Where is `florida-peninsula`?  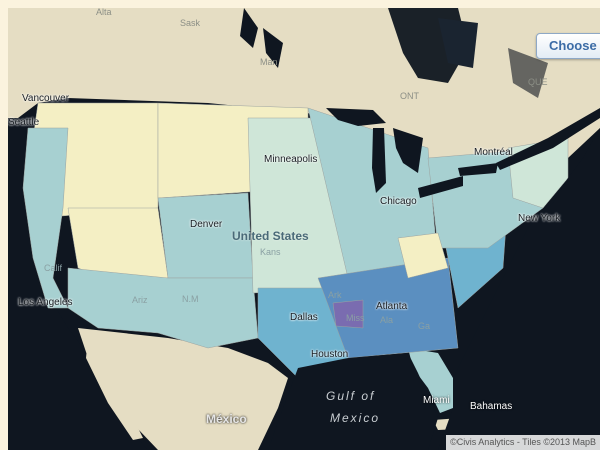
florida-peninsula is located at coordinates (430, 380).